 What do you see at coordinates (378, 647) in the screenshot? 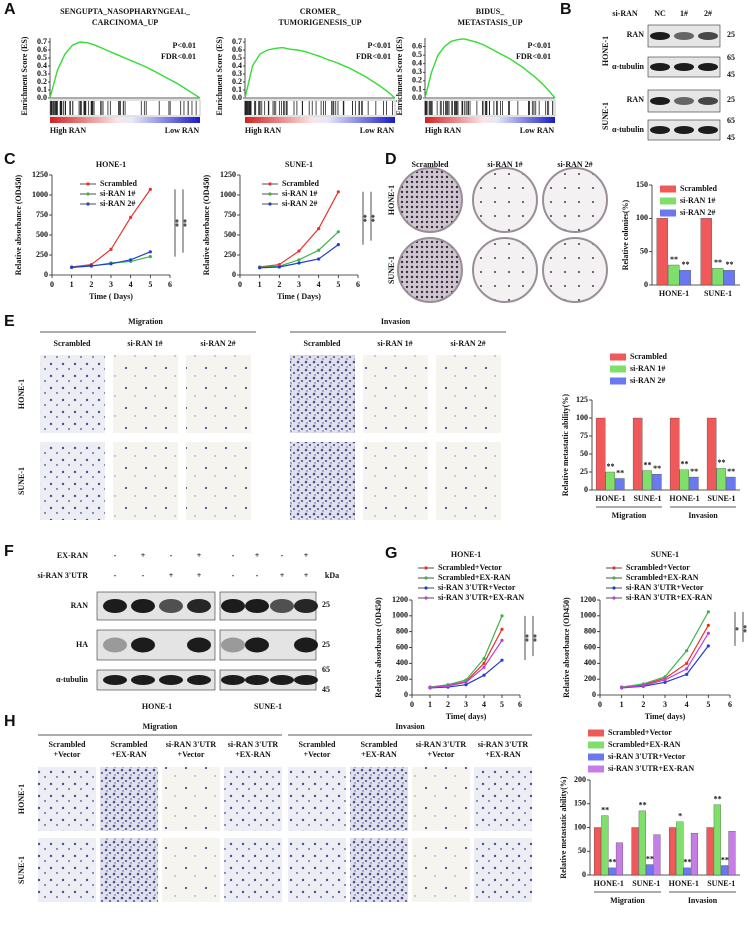
I see `y-axis-label: Relative absorbance (OD450)` at bounding box center [378, 647].